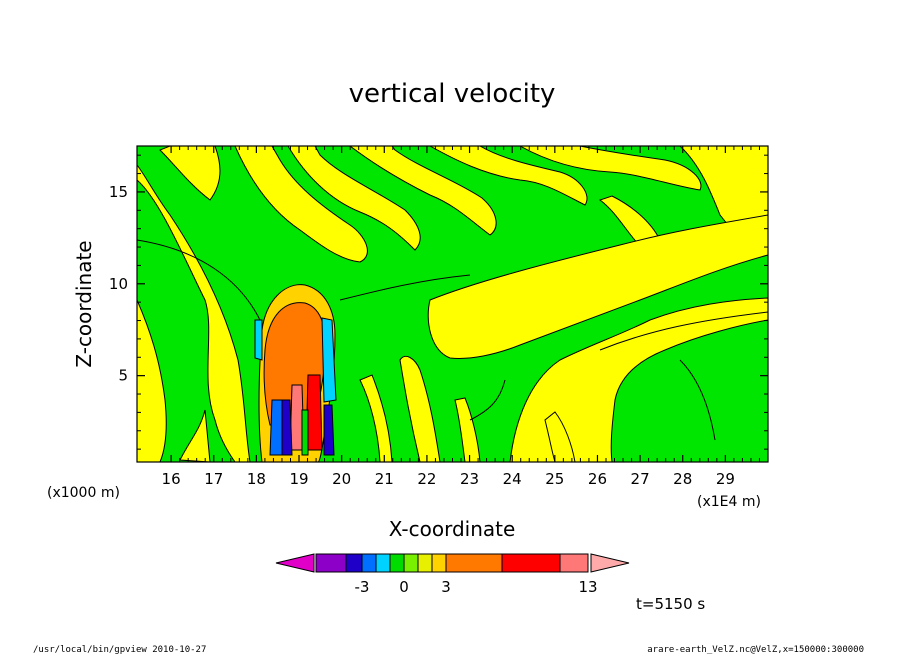  What do you see at coordinates (83, 493) in the screenshot?
I see `x-unit-left: (x1000 m)` at bounding box center [83, 493].